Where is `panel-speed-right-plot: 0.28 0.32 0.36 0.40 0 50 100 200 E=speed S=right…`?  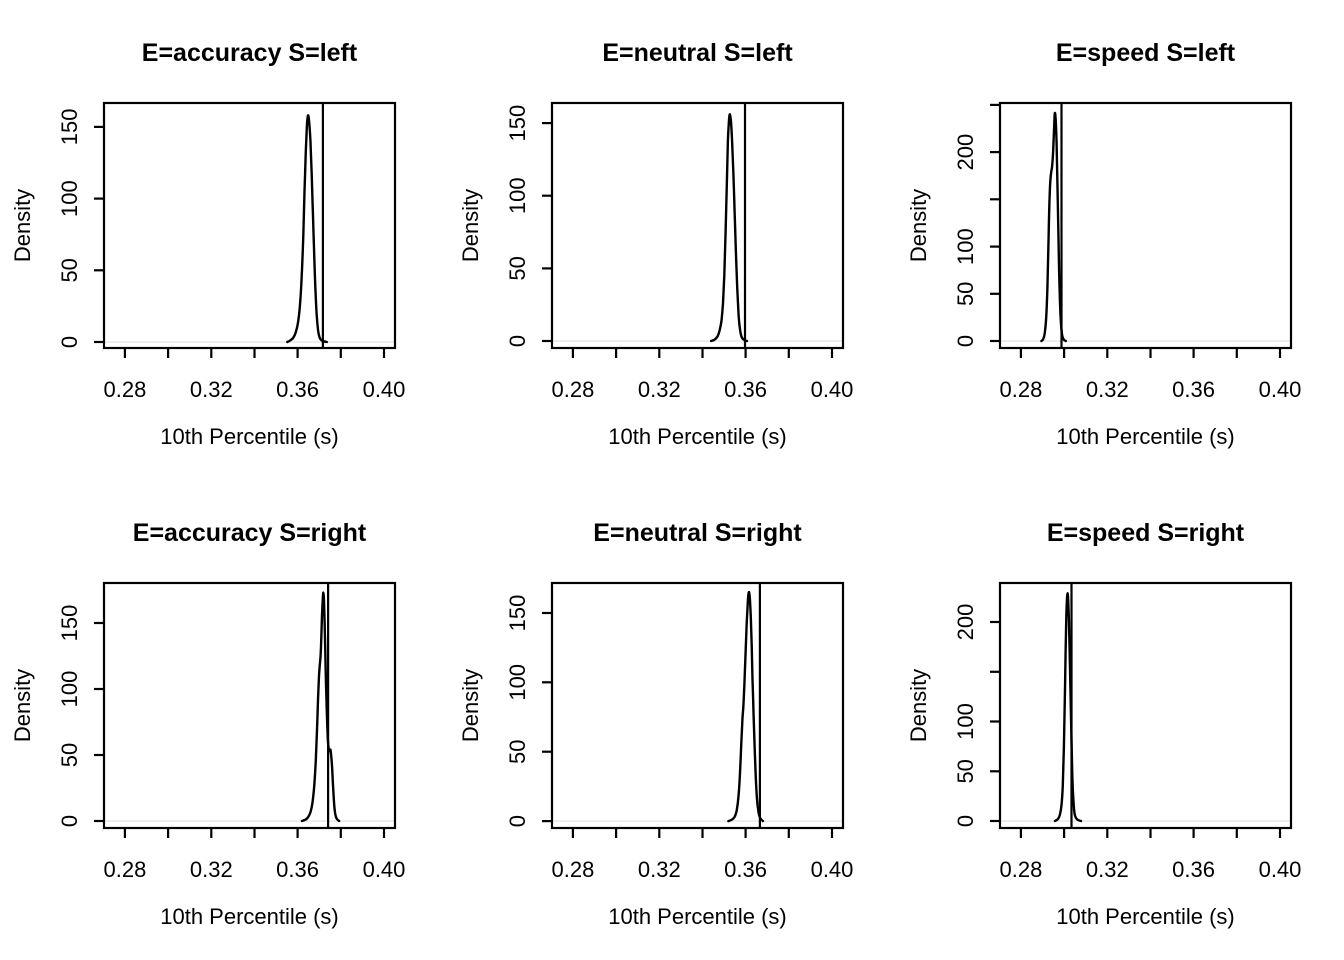
panel-speed-right-plot: 0.28 0.32 0.36 0.40 0 50 100 200 E=speed S=right… is located at coordinates (1104, 724).